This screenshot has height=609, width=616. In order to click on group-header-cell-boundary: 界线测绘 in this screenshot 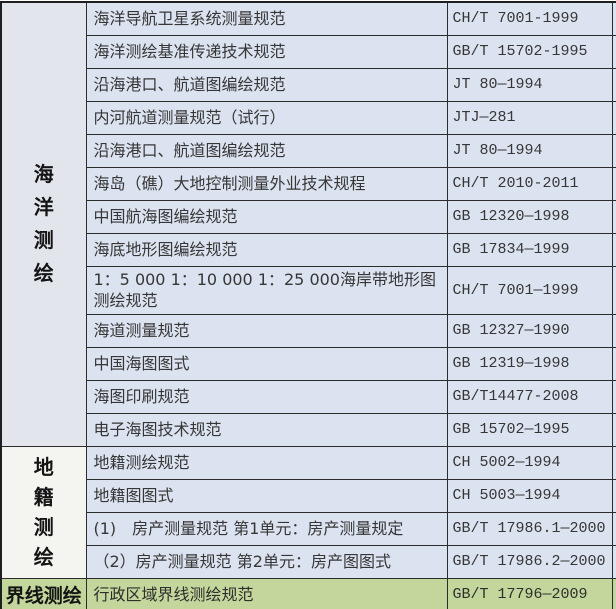, I will do `click(43, 593)`.